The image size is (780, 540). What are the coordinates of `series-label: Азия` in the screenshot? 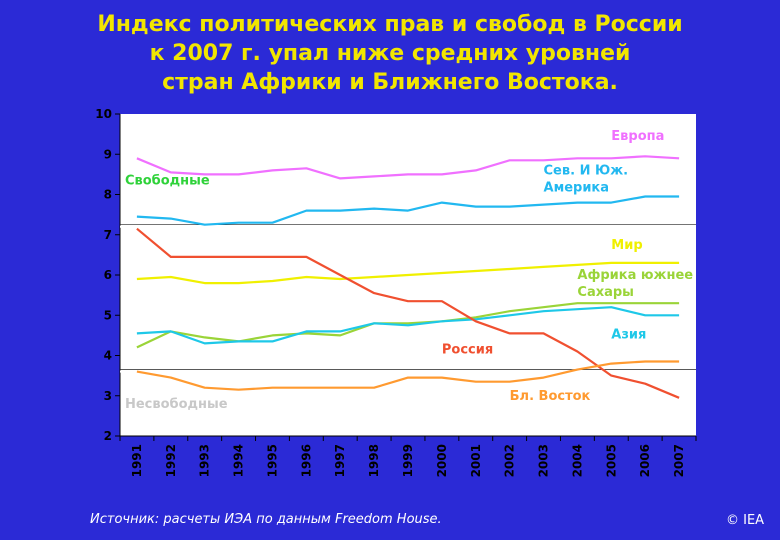 It's located at (628, 335).